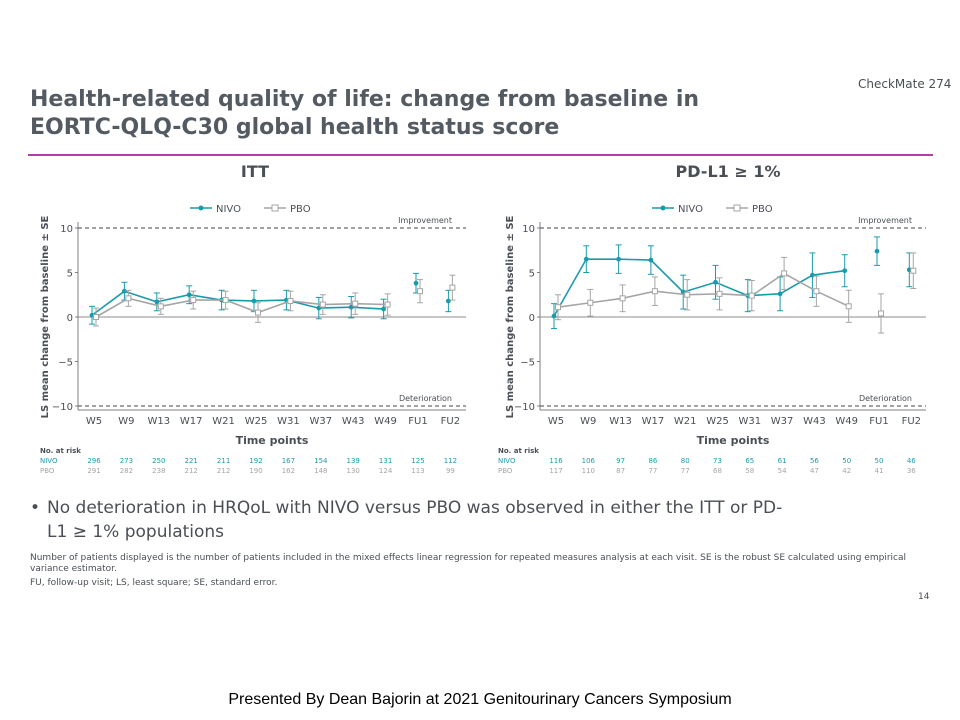  Describe the element at coordinates (814, 471) in the screenshot. I see `chart2-at-risk-value-pbo: 47` at that location.